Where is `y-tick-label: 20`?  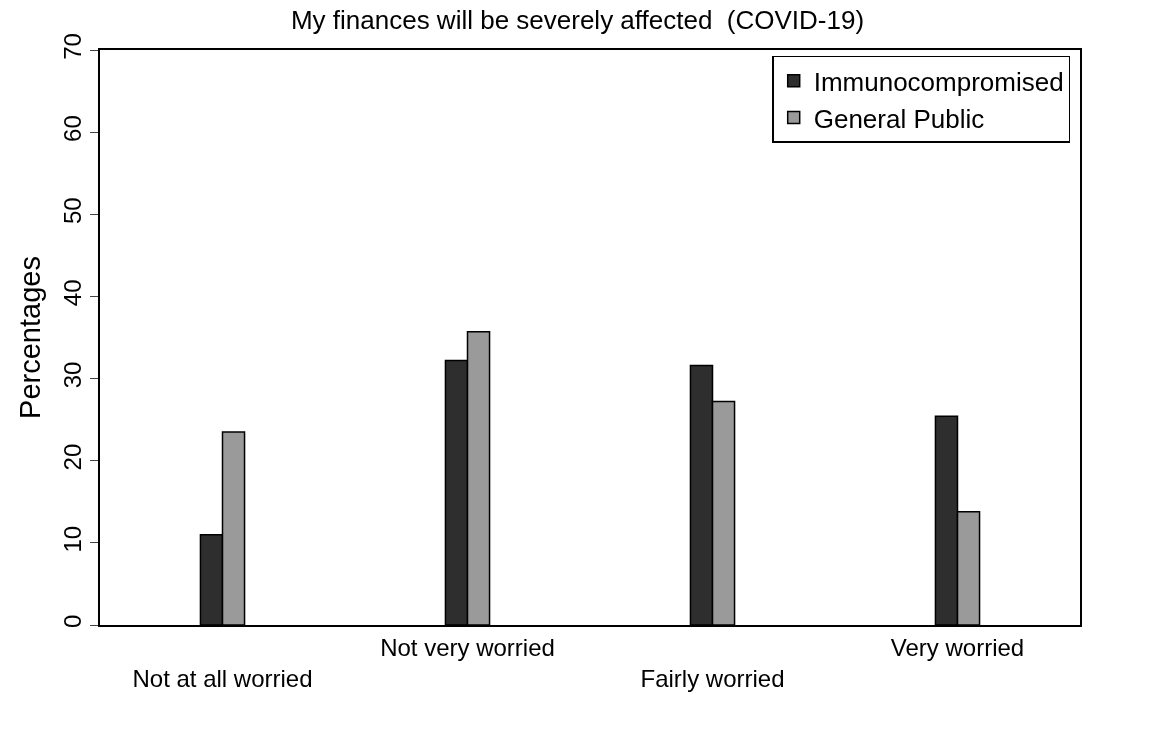
y-tick-label: 20 is located at coordinates (72, 457).